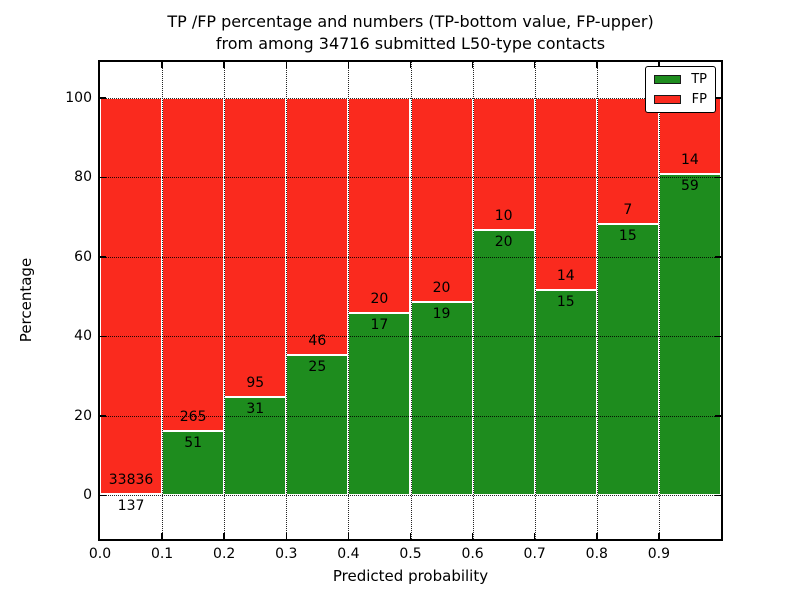  I want to click on bar-label-tp-6: 20, so click(503, 242).